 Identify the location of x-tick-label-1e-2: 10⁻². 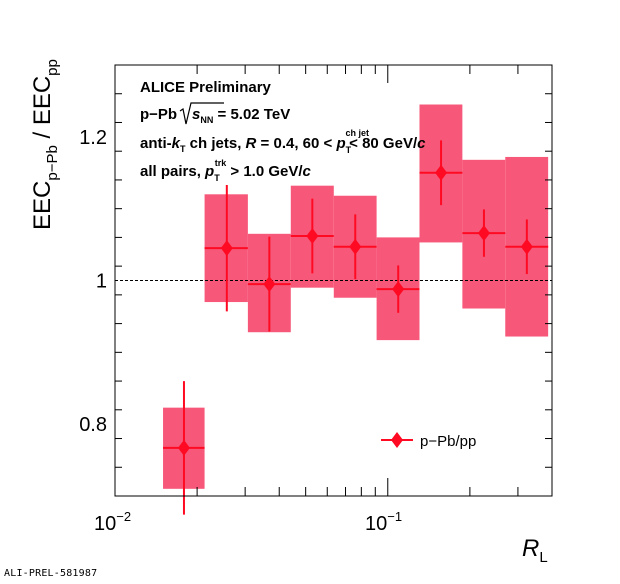
(112, 522).